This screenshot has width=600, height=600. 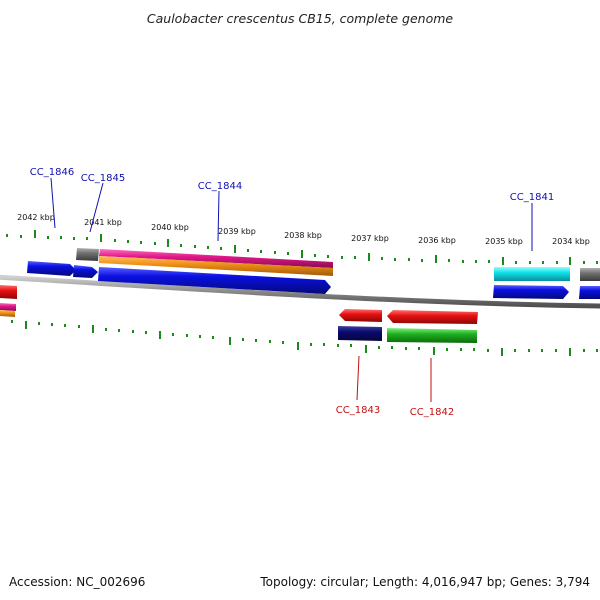 What do you see at coordinates (302, 247) in the screenshot?
I see `outer-tick-track` at bounding box center [302, 247].